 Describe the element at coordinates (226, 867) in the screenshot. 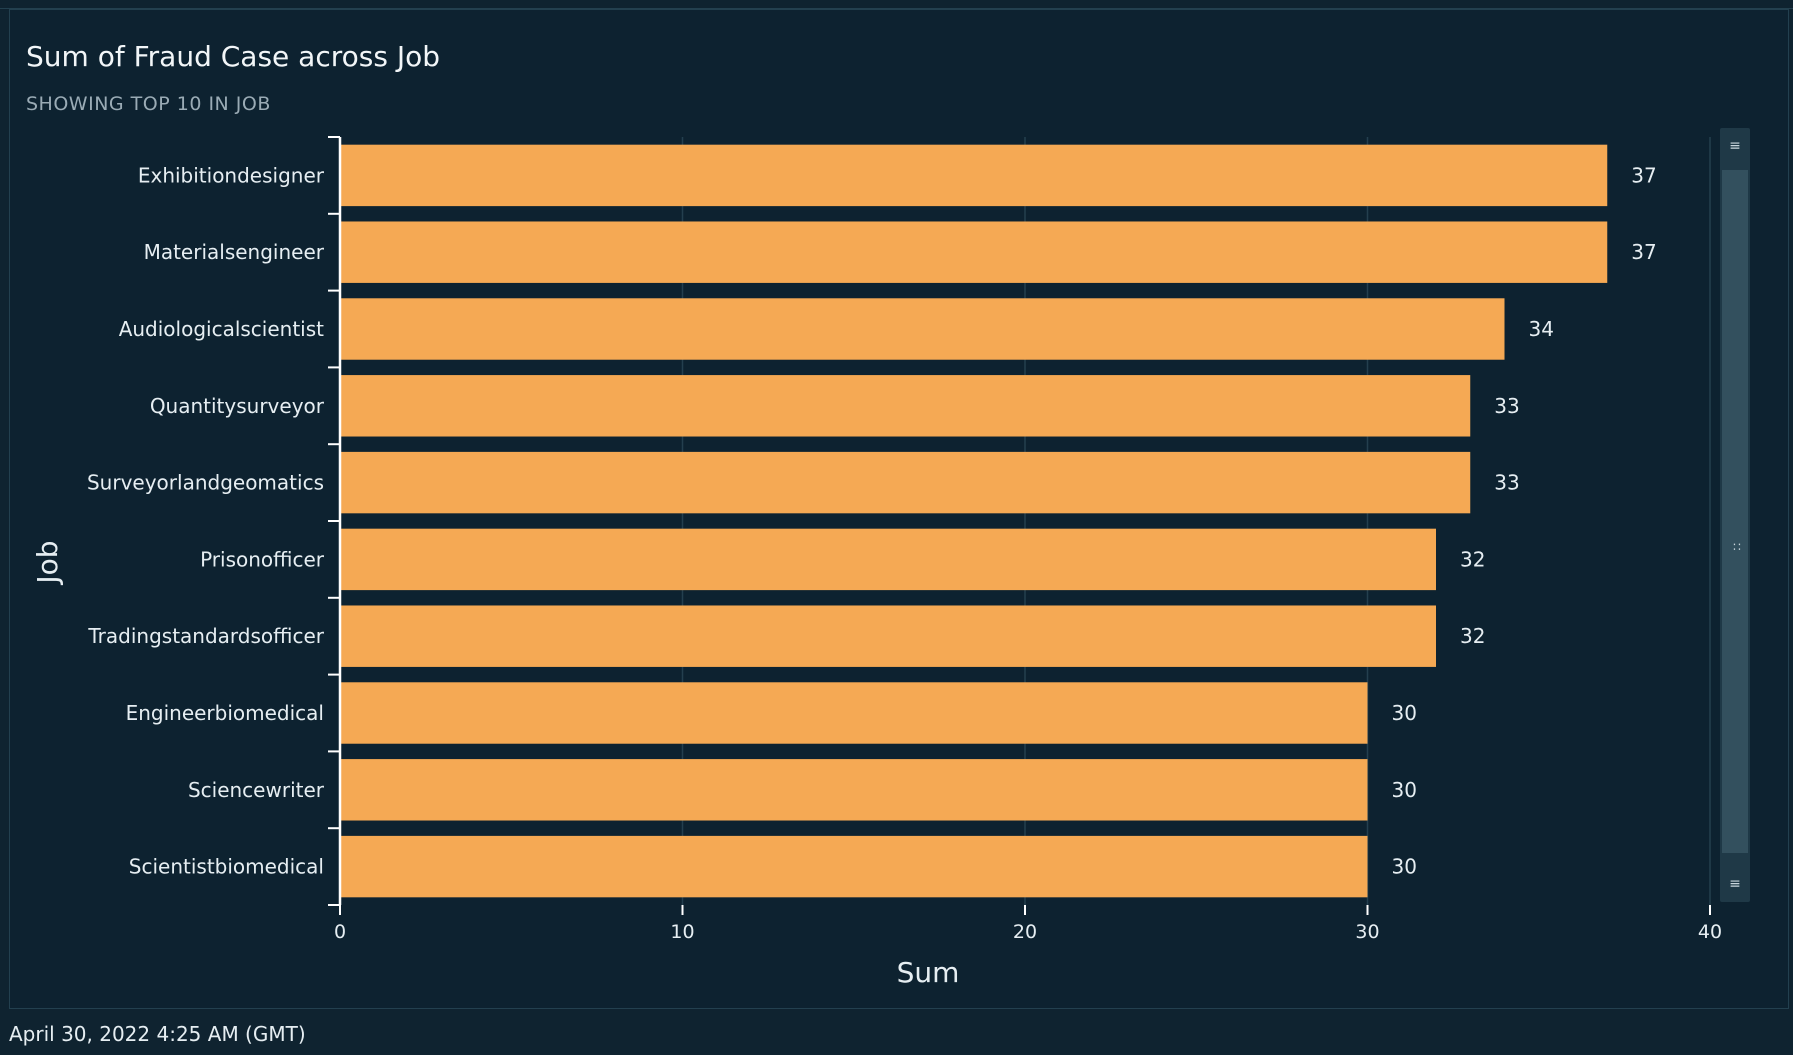

I see `category-label: Scientistbiomedical` at that location.